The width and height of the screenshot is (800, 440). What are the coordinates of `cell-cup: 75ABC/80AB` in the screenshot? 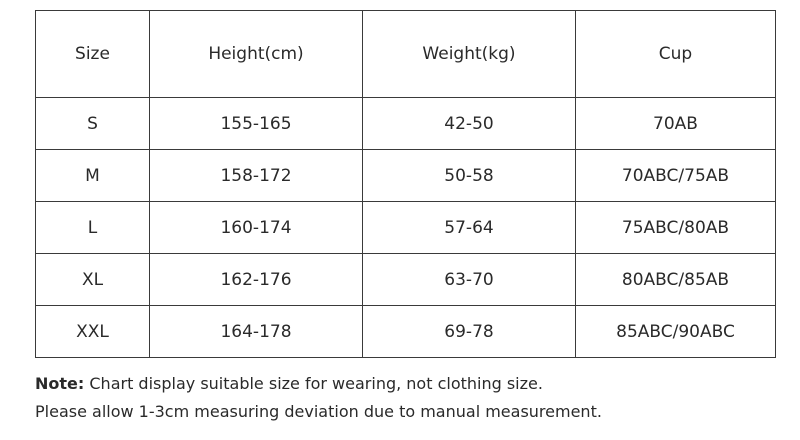 It's located at (675, 227).